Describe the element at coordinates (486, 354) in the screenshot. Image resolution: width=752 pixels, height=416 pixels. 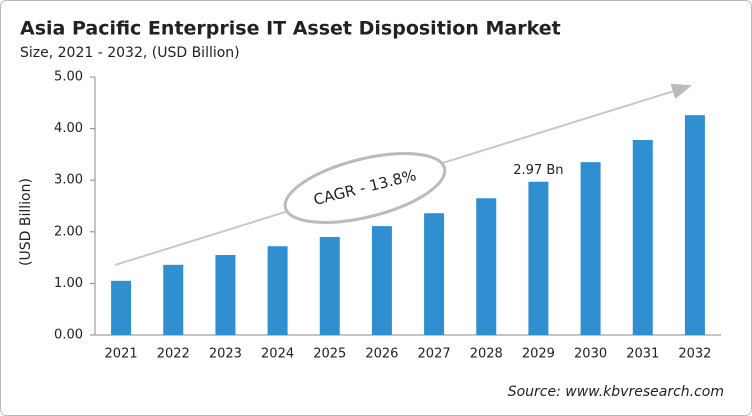
I see `x-tick-label: 2028` at that location.